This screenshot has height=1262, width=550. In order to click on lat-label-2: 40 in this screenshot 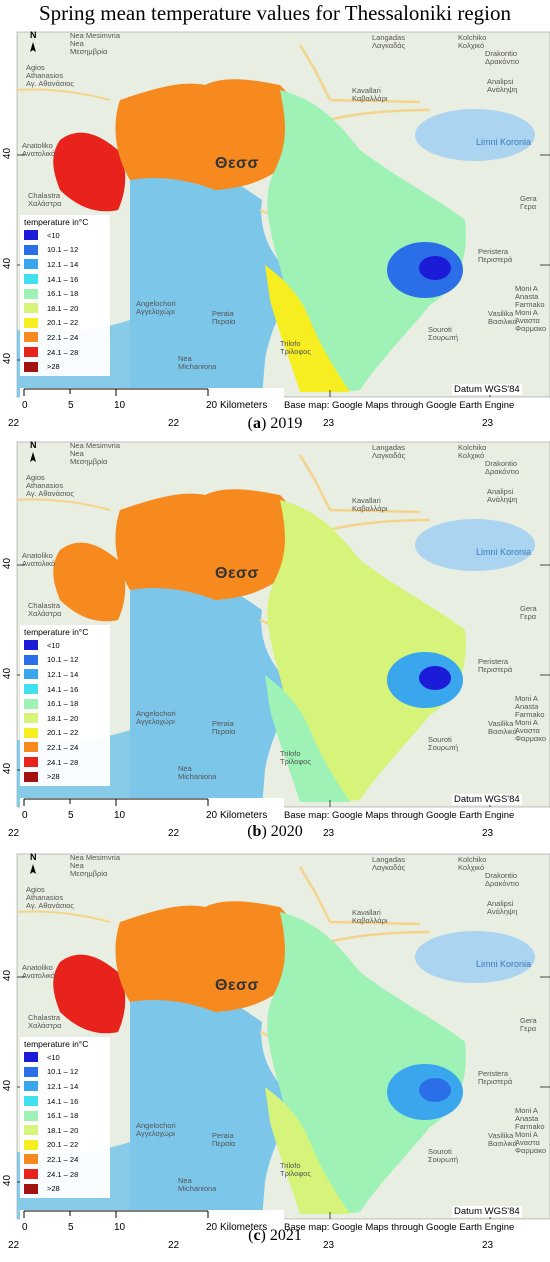, I will do `click(8, 1085)`.